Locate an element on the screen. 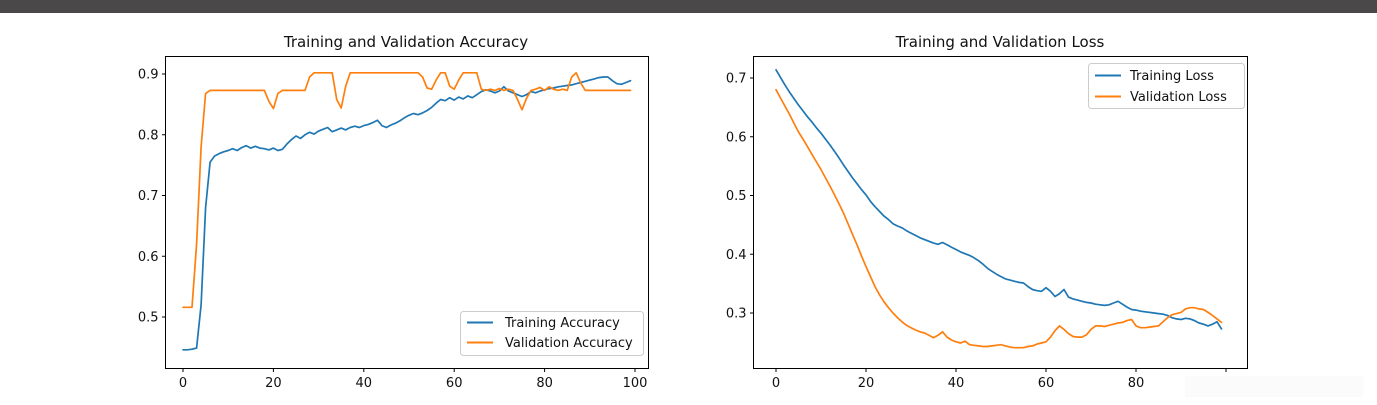 The height and width of the screenshot is (405, 1377). y-tick-label: 0.3 is located at coordinates (736, 314).